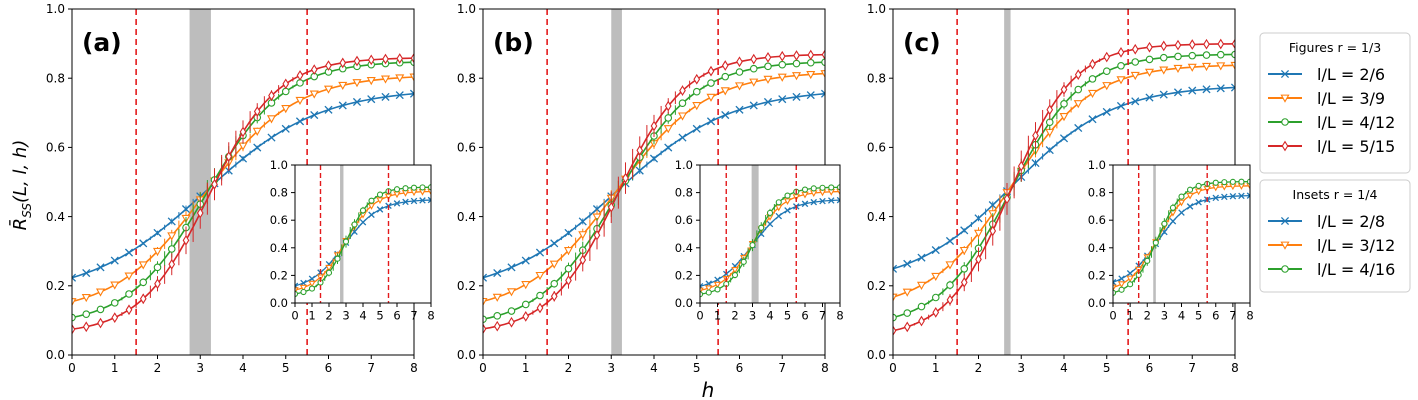 Image resolution: width=1418 pixels, height=400 pixels. What do you see at coordinates (893, 368) in the screenshot?
I see `panel-2-main-xtick-label-0: 0` at bounding box center [893, 368].